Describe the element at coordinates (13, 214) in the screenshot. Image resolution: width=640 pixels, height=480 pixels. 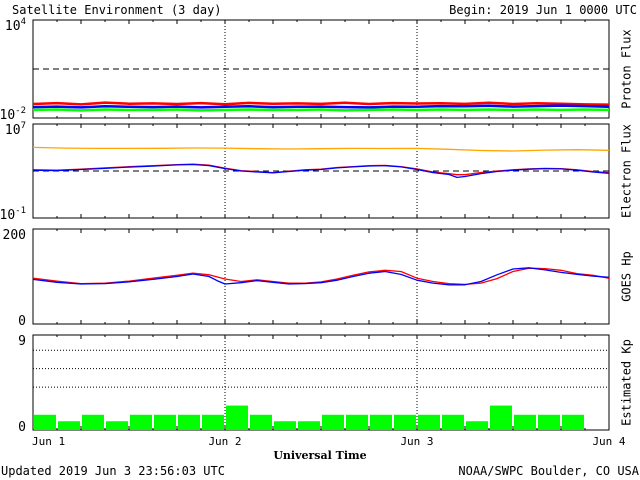
I see `y-tick-label: 10⁻¹` at that location.